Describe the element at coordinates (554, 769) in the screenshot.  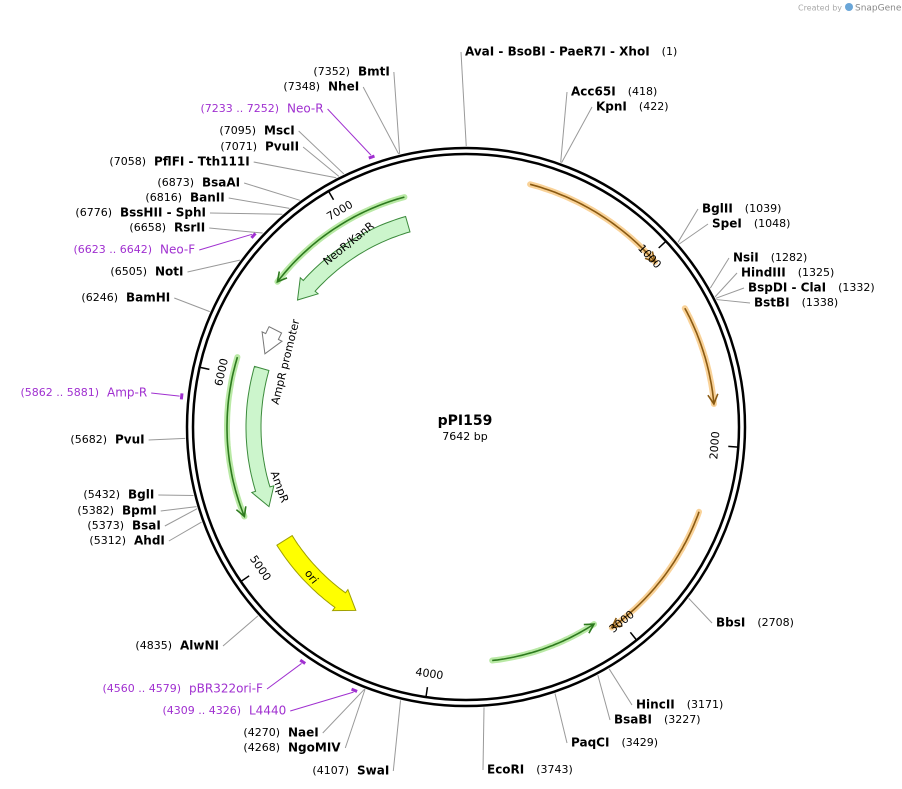
I see `site-position: (3743)` at that location.